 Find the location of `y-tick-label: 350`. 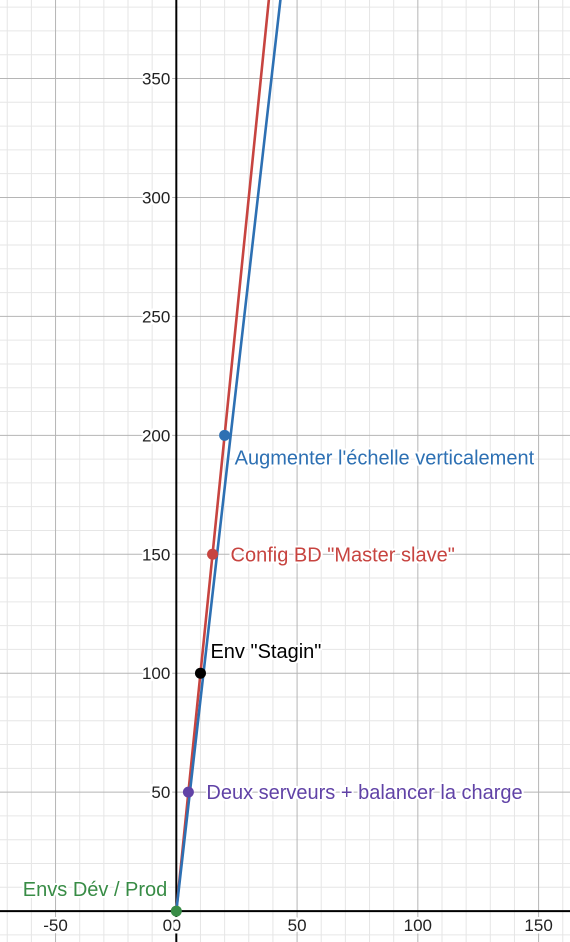

y-tick-label: 350 is located at coordinates (156, 79).